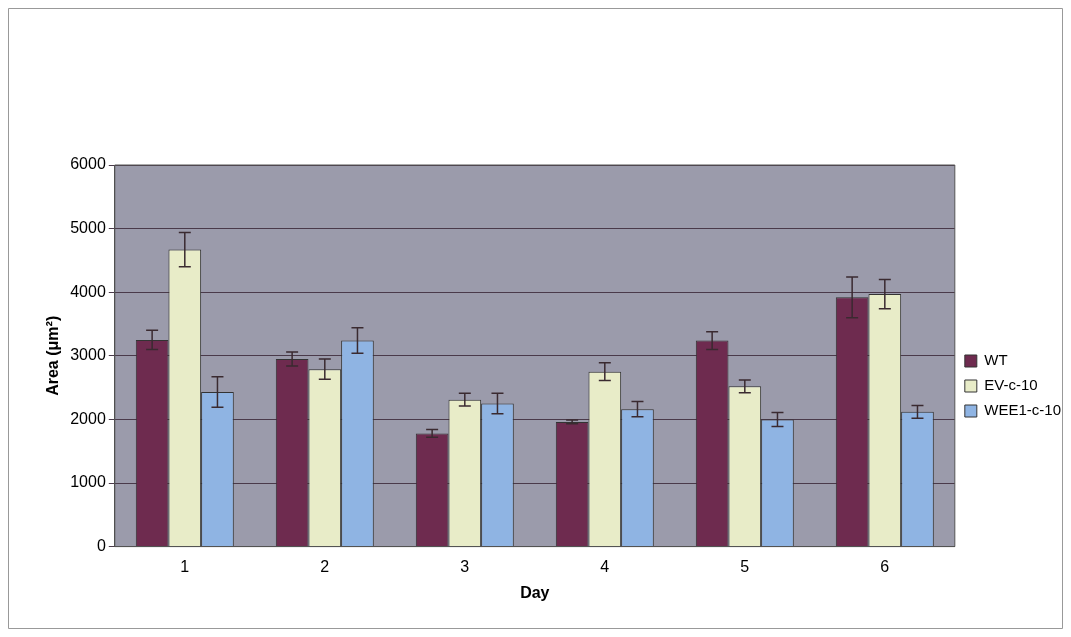  Describe the element at coordinates (325, 566) in the screenshot. I see `x-tick-label: 2` at that location.